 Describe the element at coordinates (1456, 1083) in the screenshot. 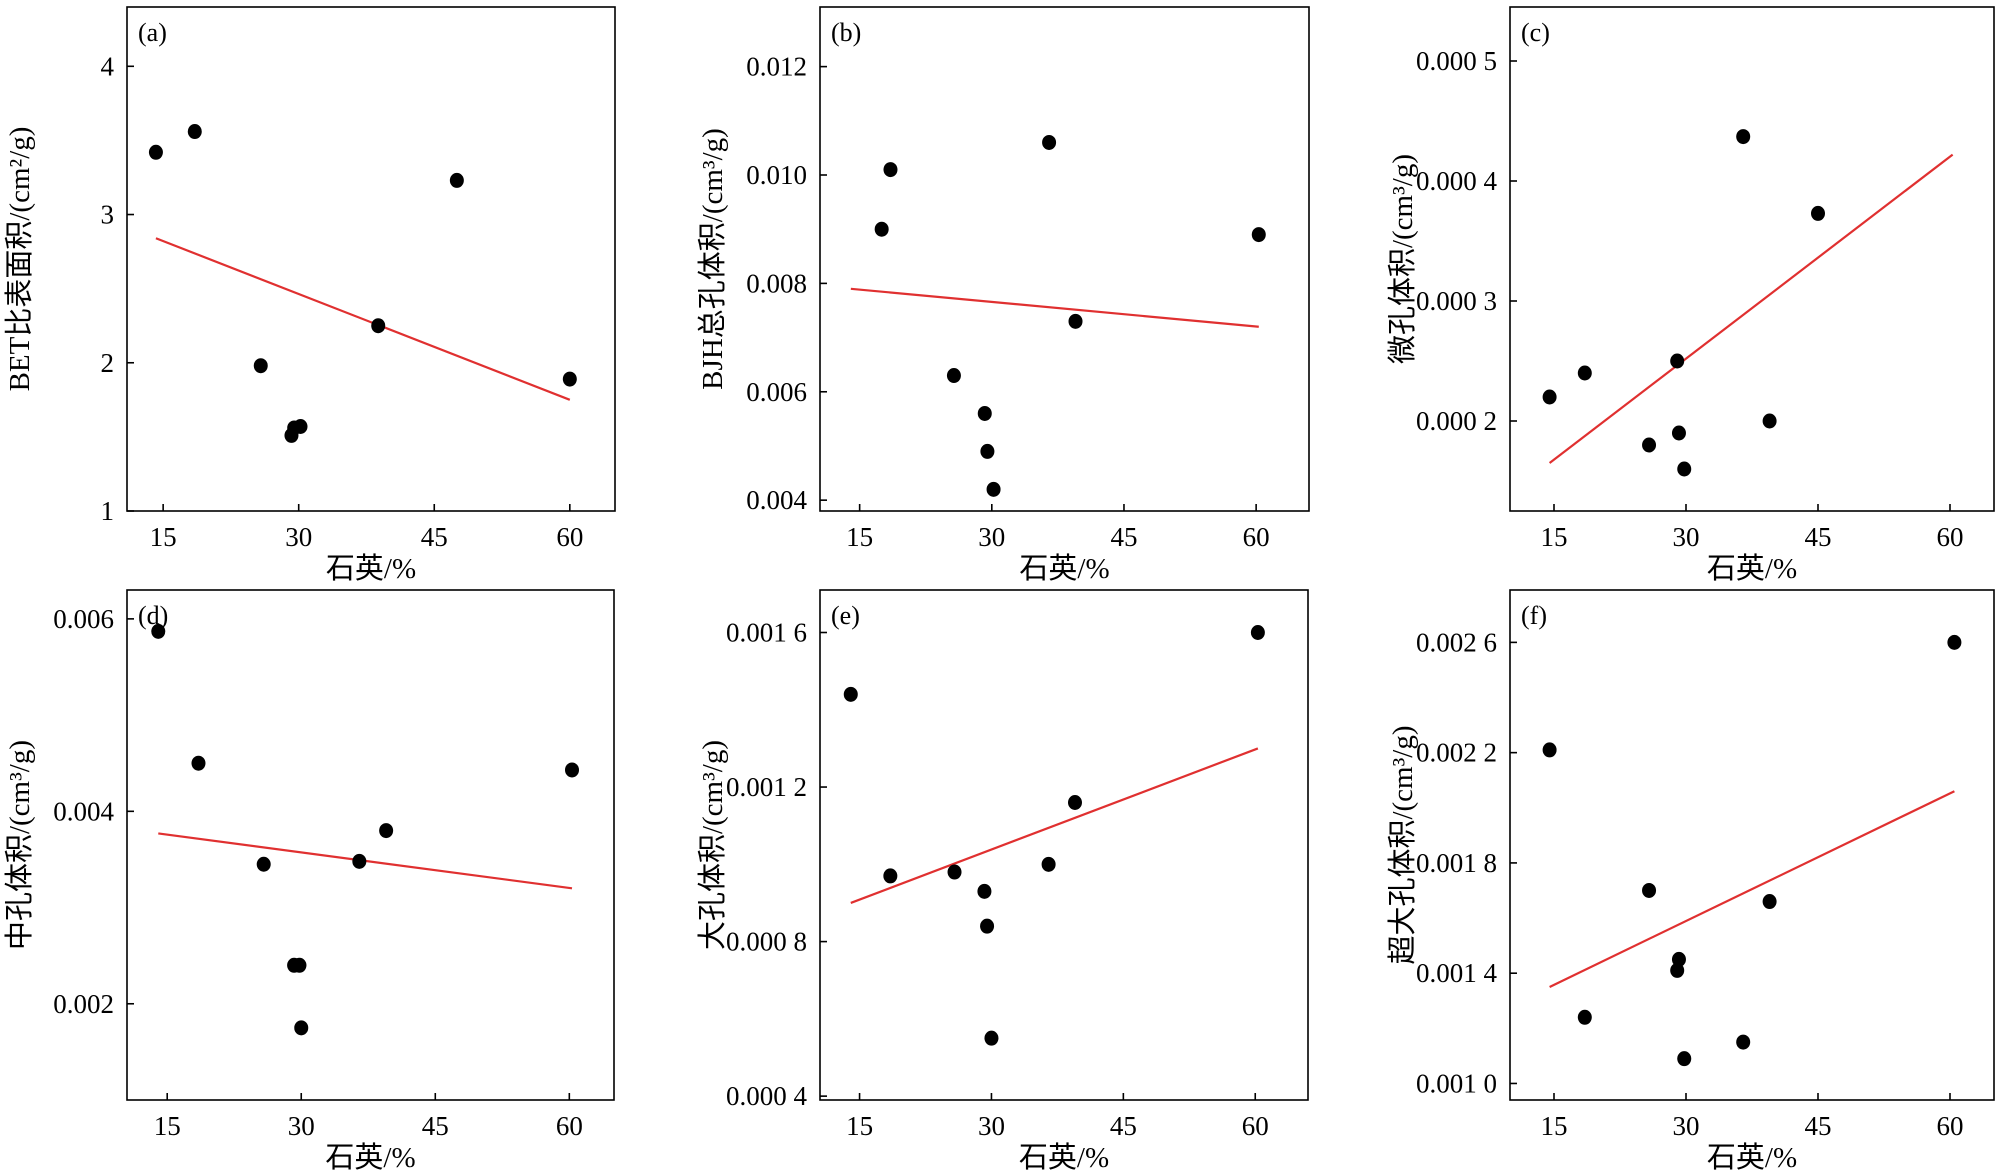

I see `y-tick-label: 0.001 0` at that location.